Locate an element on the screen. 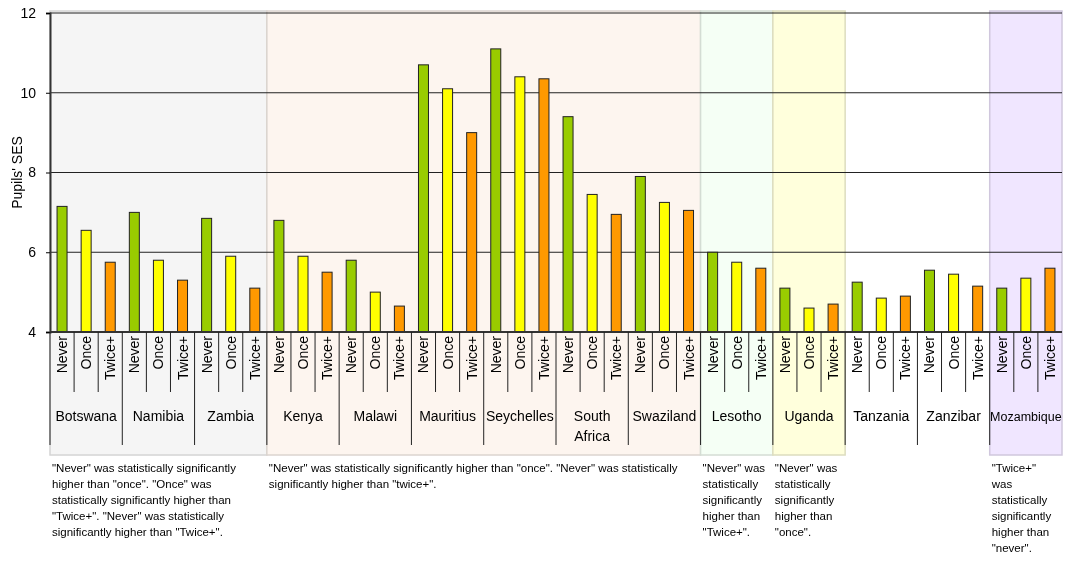  x-tick-label: Namibia is located at coordinates (158, 416).